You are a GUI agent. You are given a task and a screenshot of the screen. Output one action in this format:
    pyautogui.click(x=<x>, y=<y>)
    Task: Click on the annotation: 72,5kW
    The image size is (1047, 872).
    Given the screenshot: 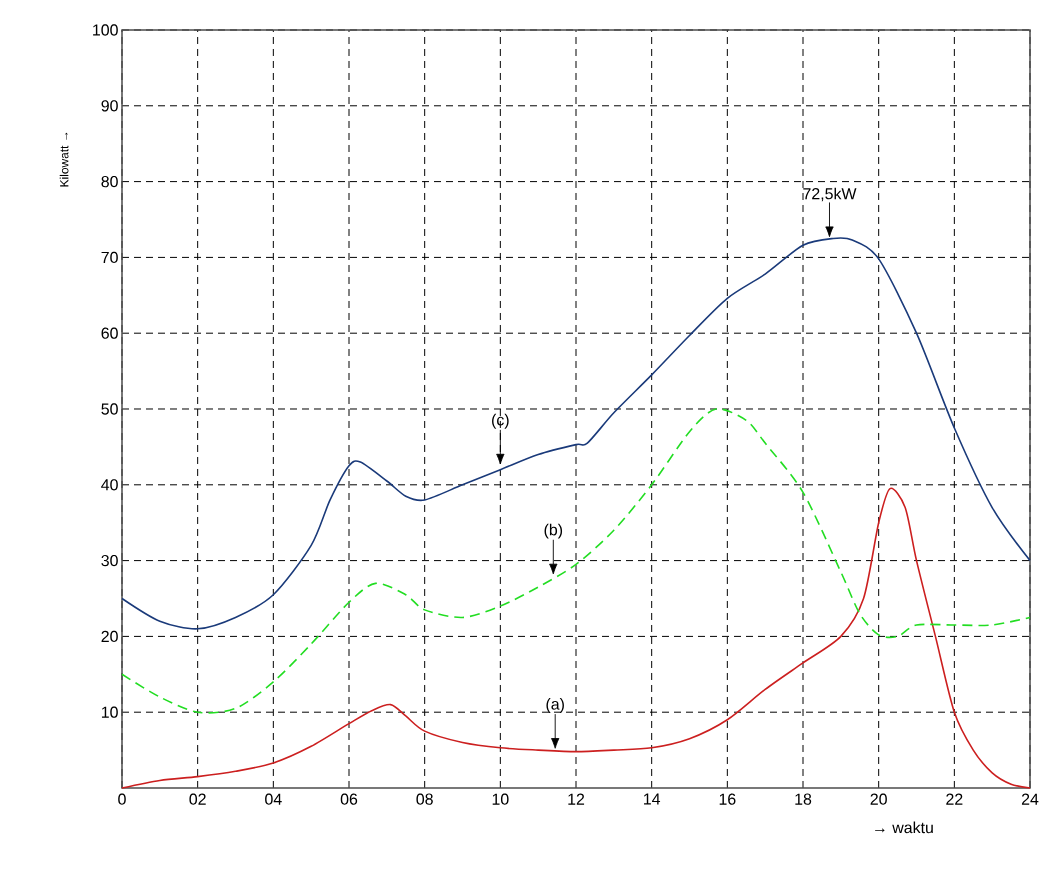 What is the action you would take?
    pyautogui.click(x=830, y=194)
    